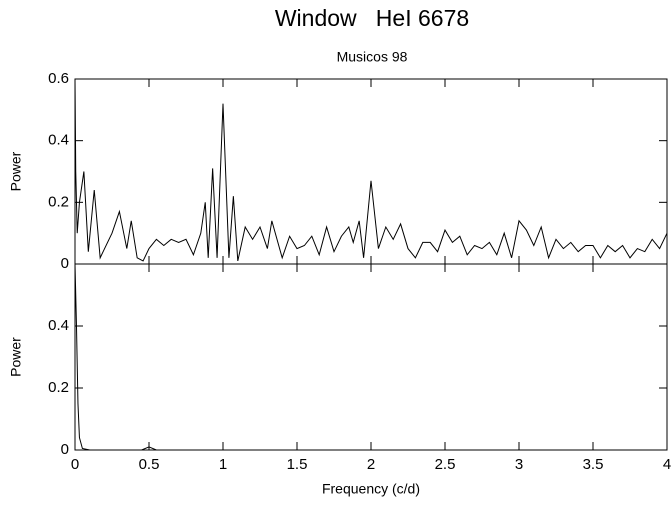  I want to click on chart-title: Window HeI 6678, so click(372, 18).